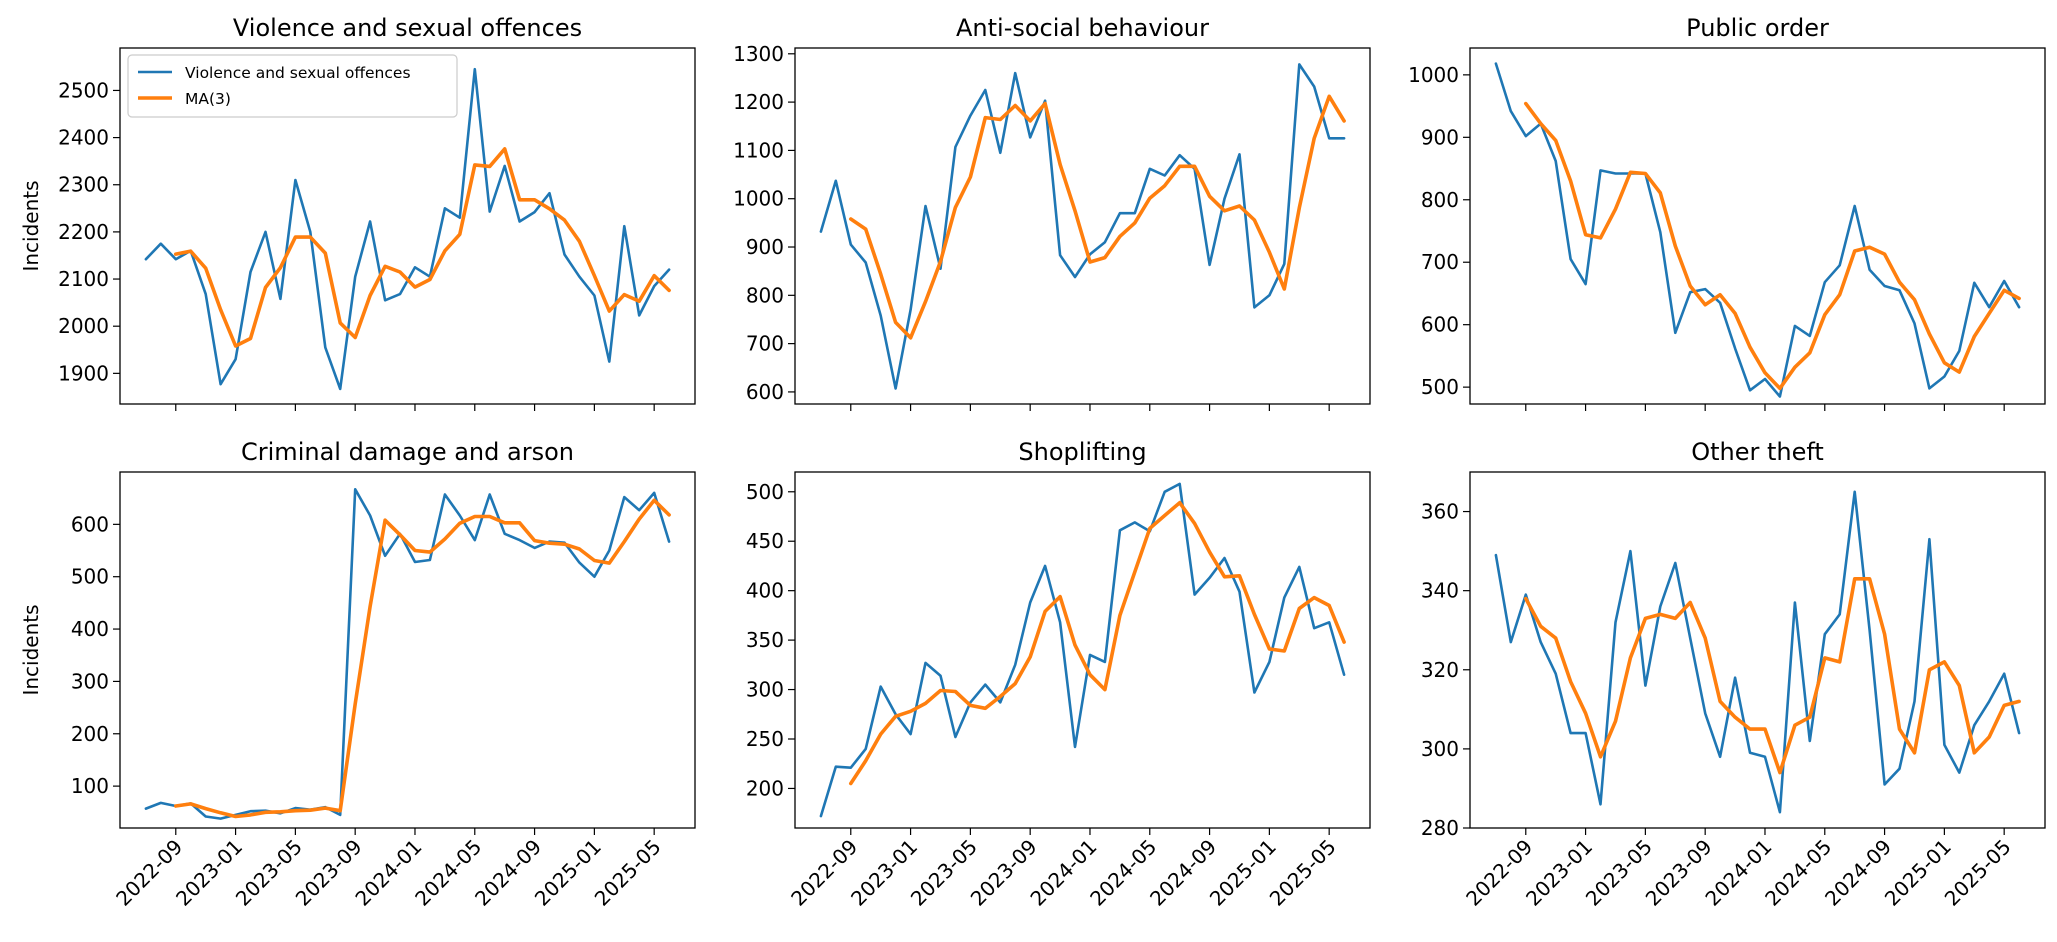 This screenshot has height=942, width=2057. Describe the element at coordinates (765, 739) in the screenshot. I see `y-tick-label: 250` at that location.